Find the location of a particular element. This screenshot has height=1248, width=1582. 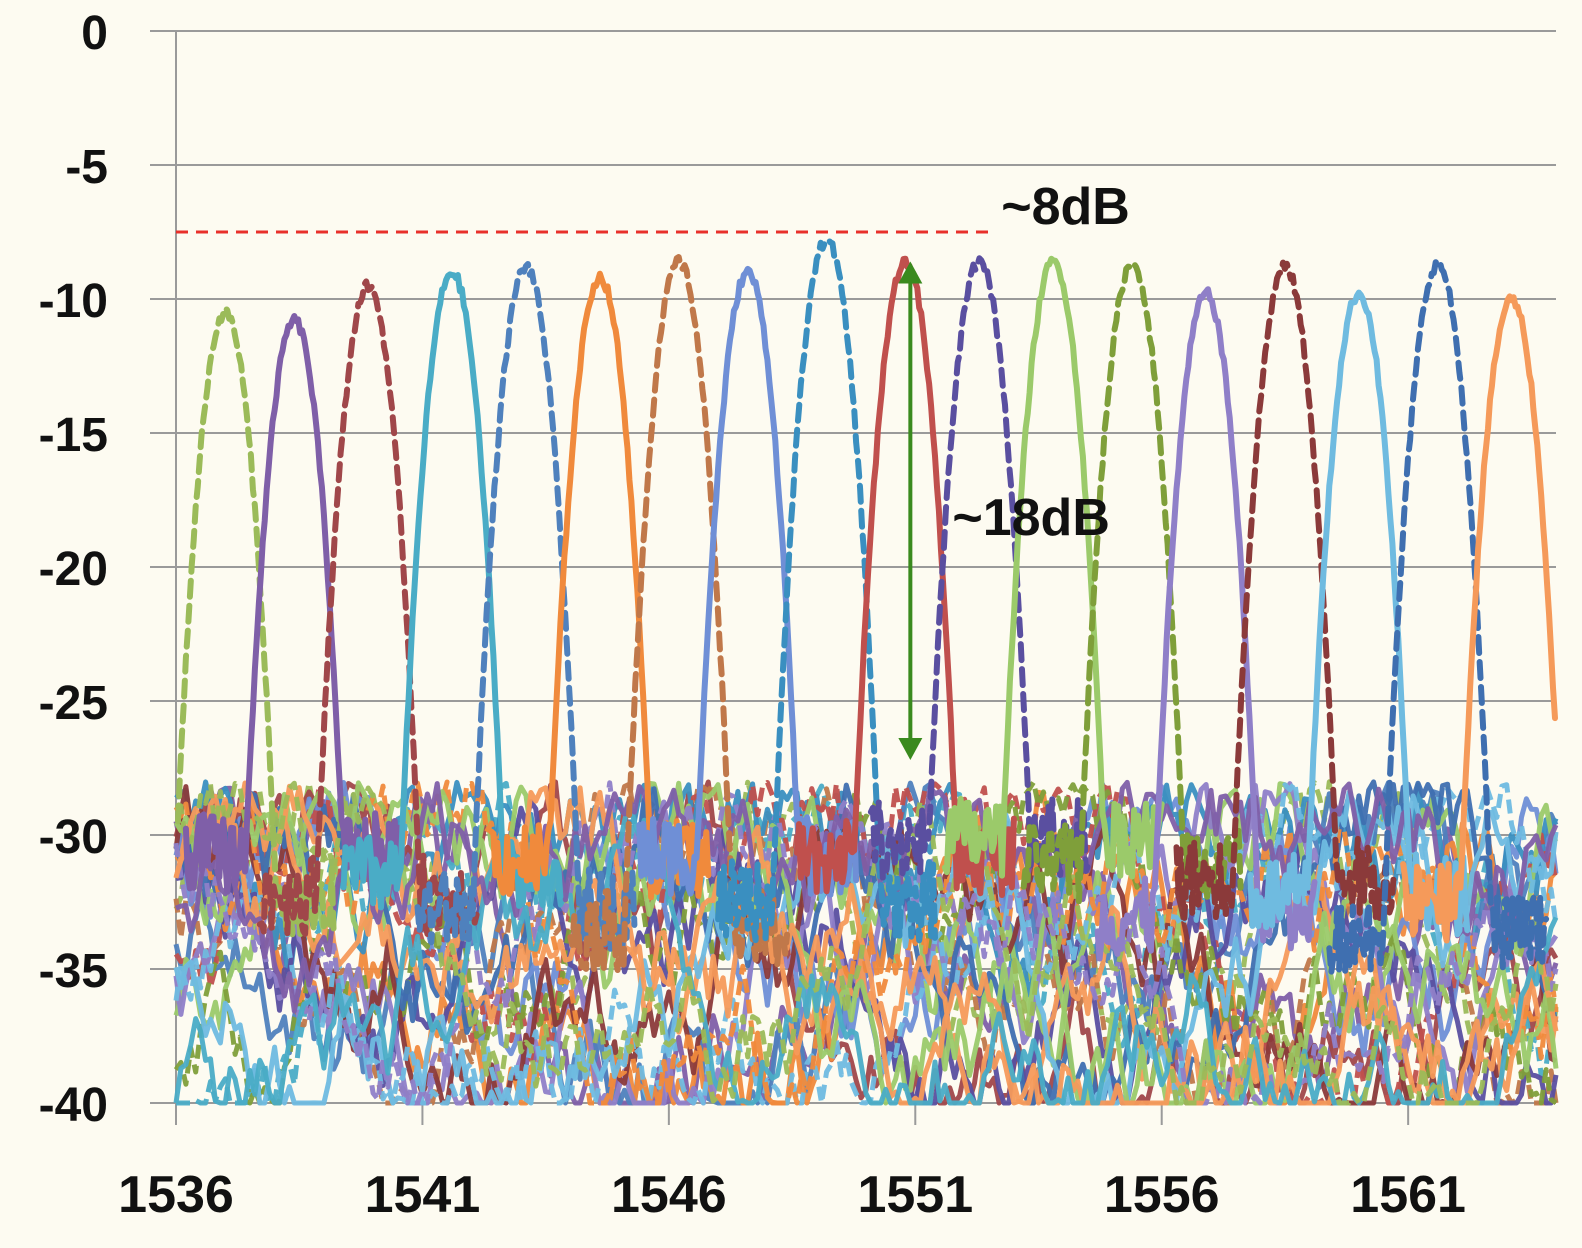

arrow-head-bottom is located at coordinates (910, 748).